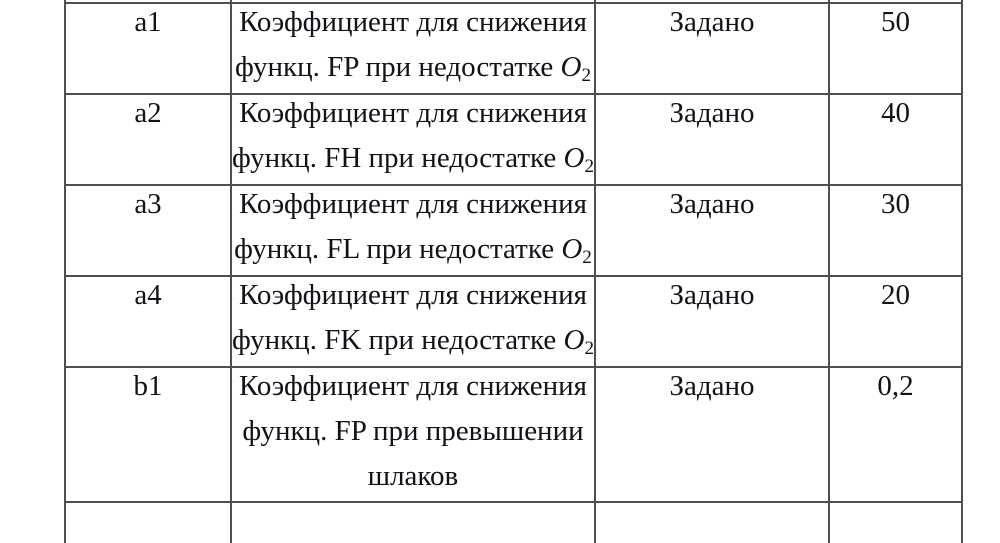 This screenshot has width=1000, height=543. I want to click on description-line: функц. FP при превышении, so click(413, 431).